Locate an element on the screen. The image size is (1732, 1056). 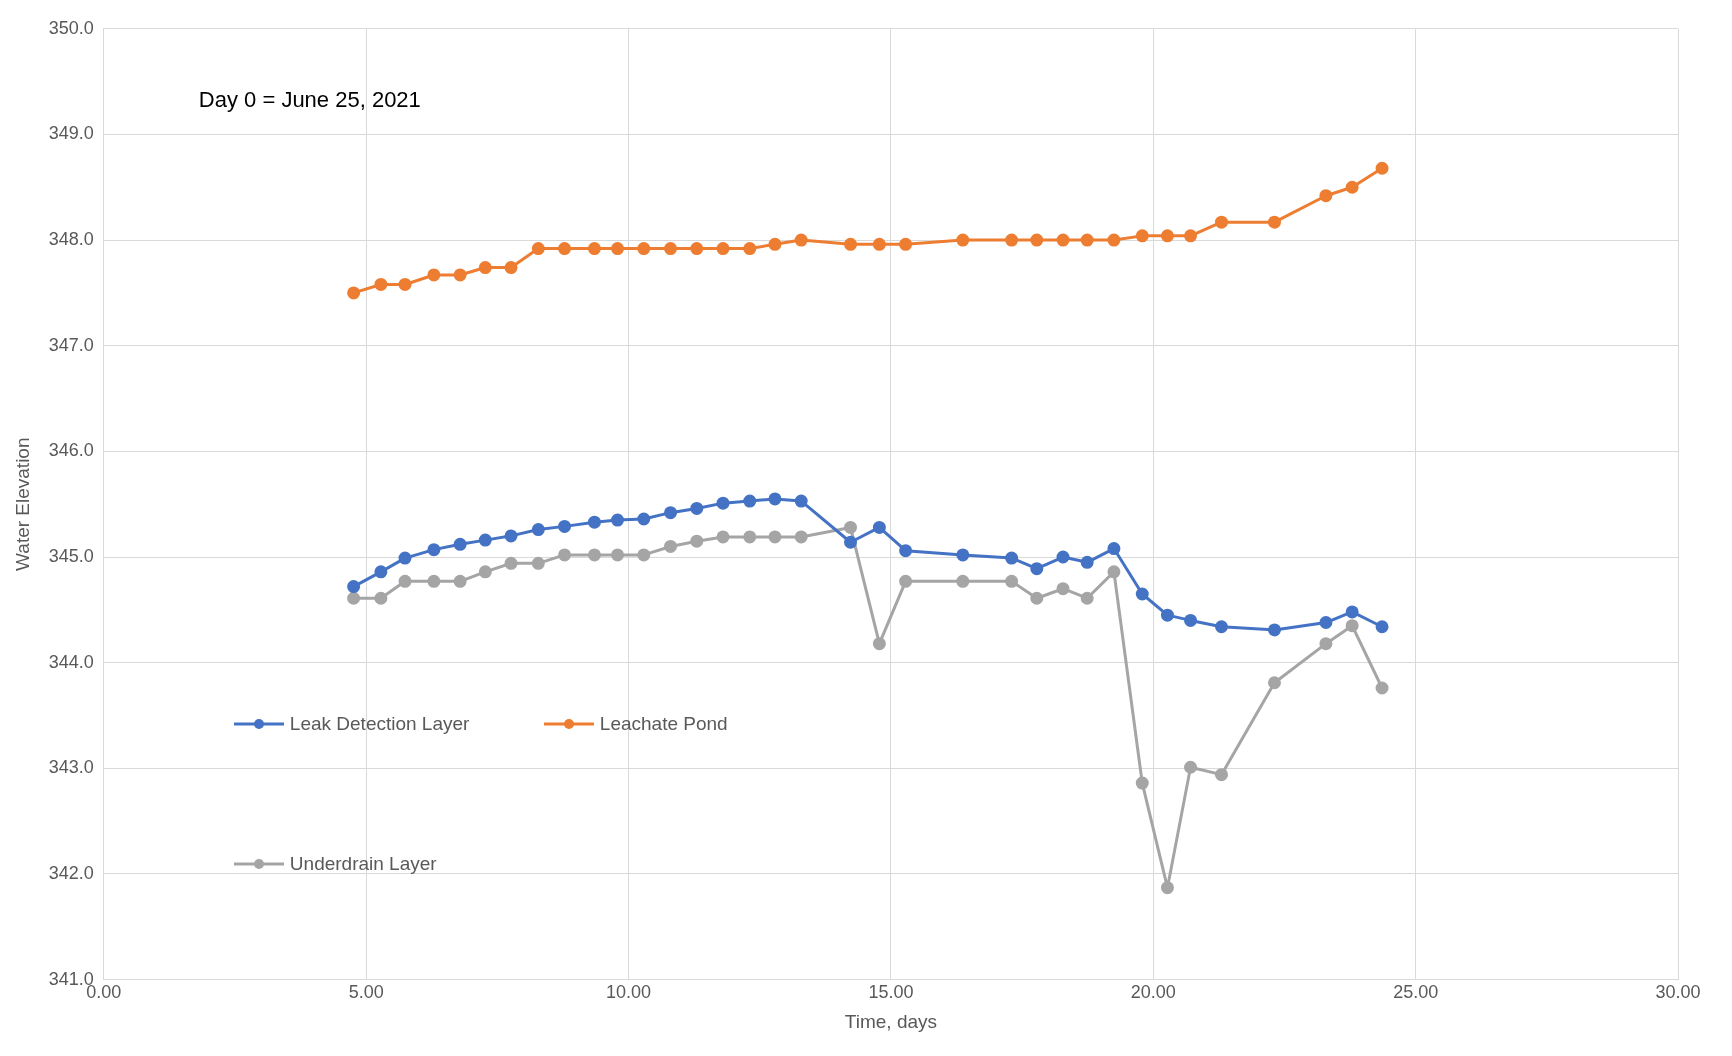
y-tick-label: 347.0 is located at coordinates (71, 344).